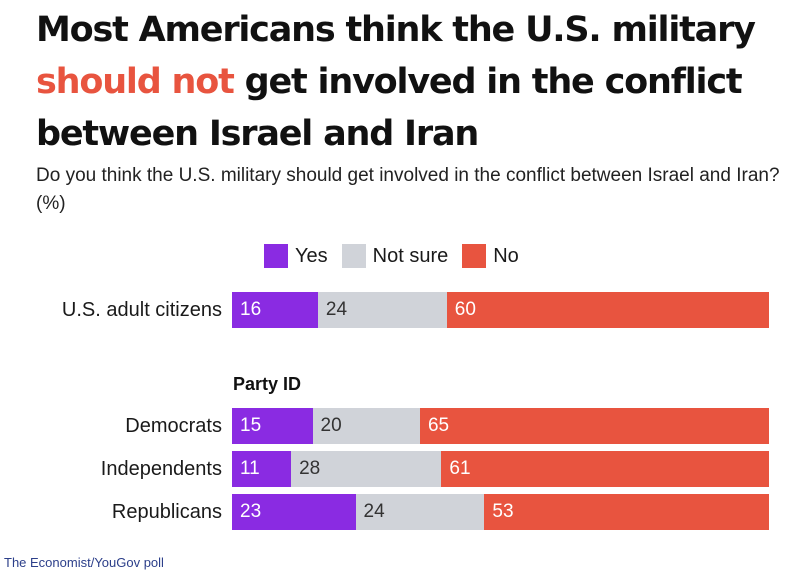  What do you see at coordinates (275, 310) in the screenshot?
I see `bar-segment-yes-u-s-adult-citizens: 16` at bounding box center [275, 310].